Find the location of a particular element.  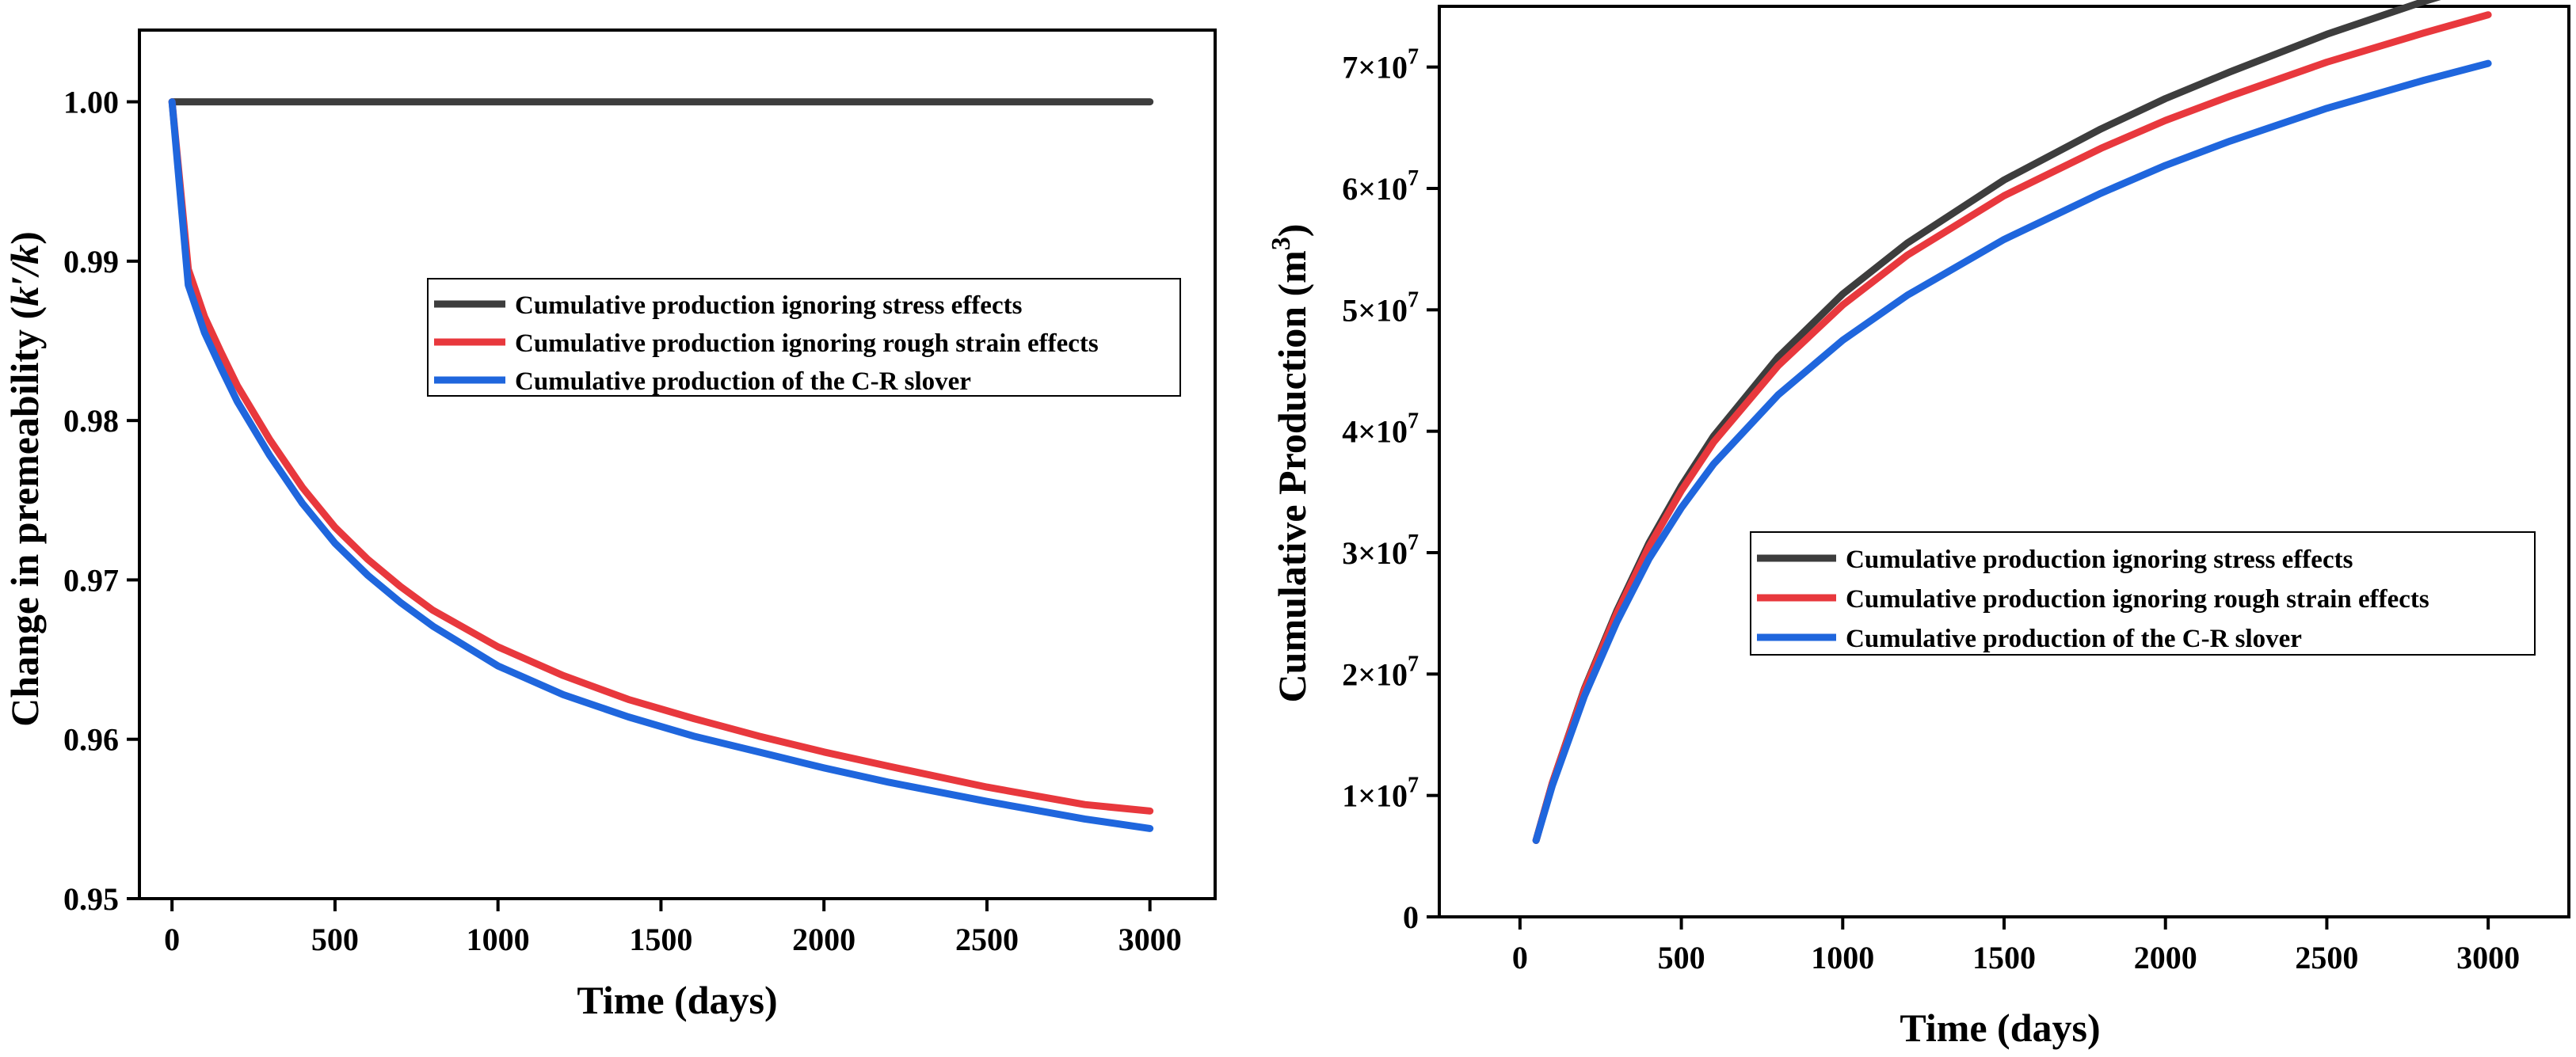

y-tick-label: 1×10⁷ is located at coordinates (1380, 794).